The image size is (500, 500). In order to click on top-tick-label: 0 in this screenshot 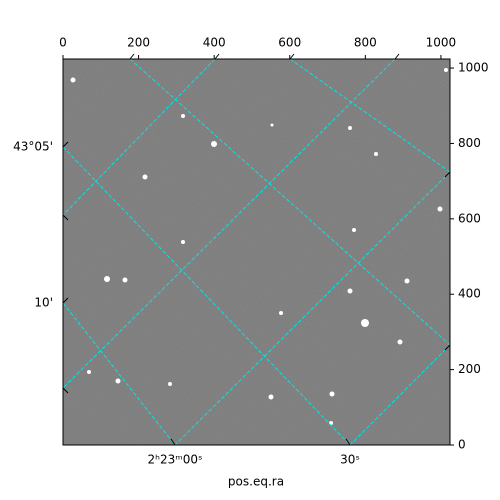, I will do `click(63, 43)`.